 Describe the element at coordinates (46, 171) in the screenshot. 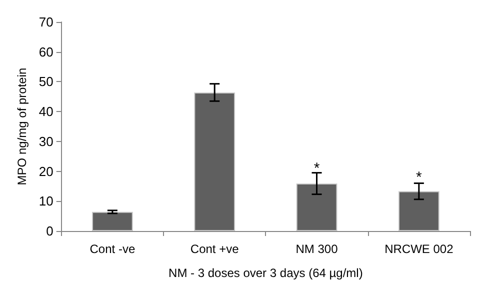

I see `y-tick-label: 20` at that location.